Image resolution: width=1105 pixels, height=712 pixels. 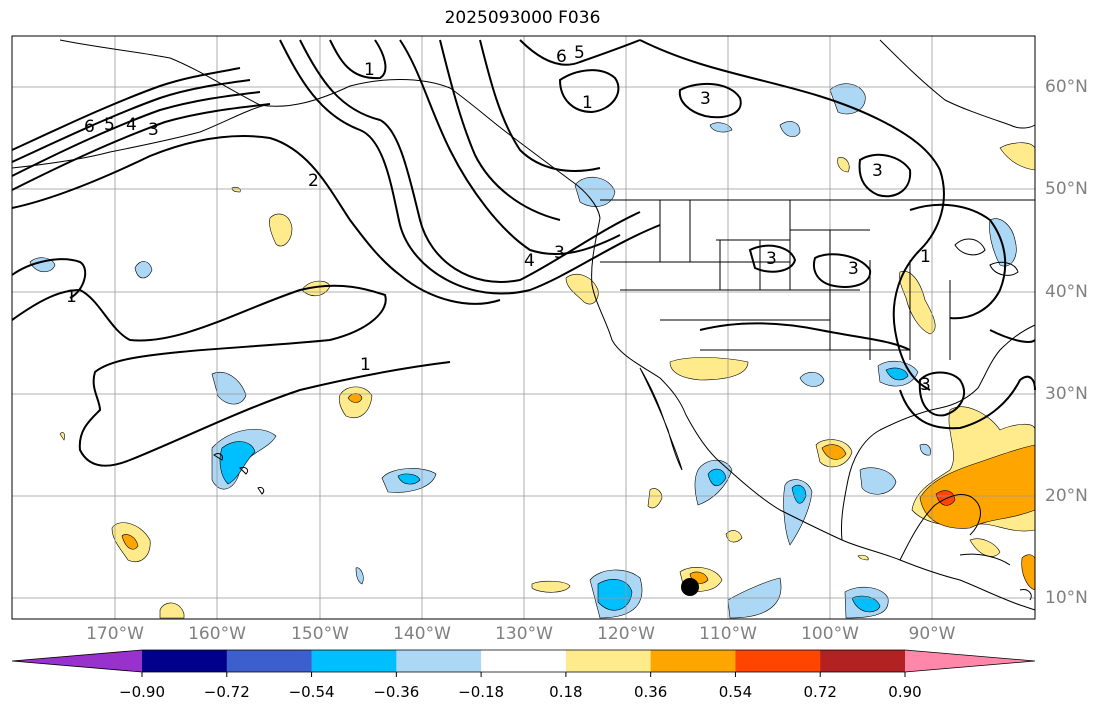 What do you see at coordinates (524, 634) in the screenshot?
I see `lon-label-130w: 130°W` at bounding box center [524, 634].